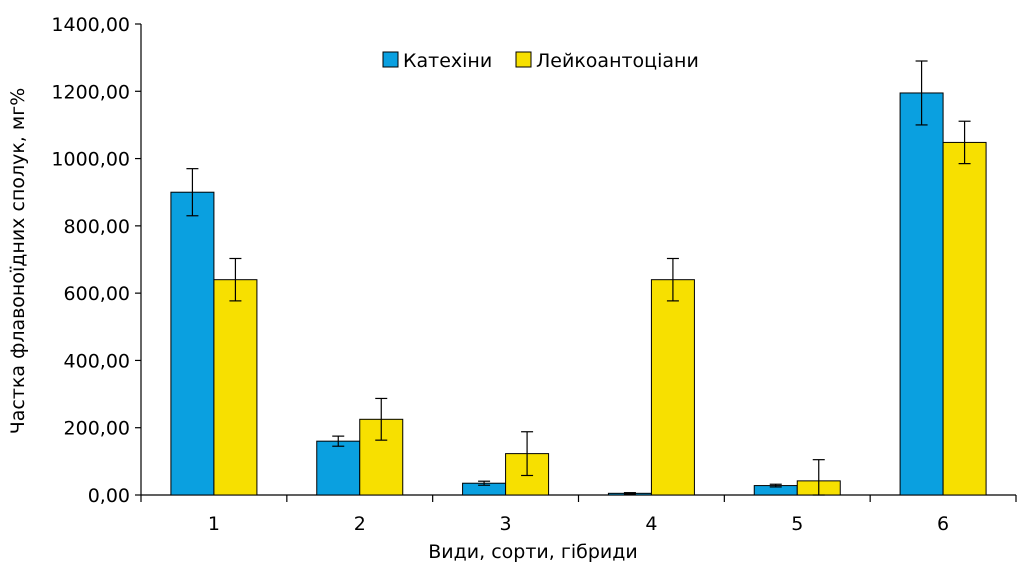  What do you see at coordinates (90, 92) in the screenshot?
I see `y-tick-label: 1200,00` at bounding box center [90, 92].